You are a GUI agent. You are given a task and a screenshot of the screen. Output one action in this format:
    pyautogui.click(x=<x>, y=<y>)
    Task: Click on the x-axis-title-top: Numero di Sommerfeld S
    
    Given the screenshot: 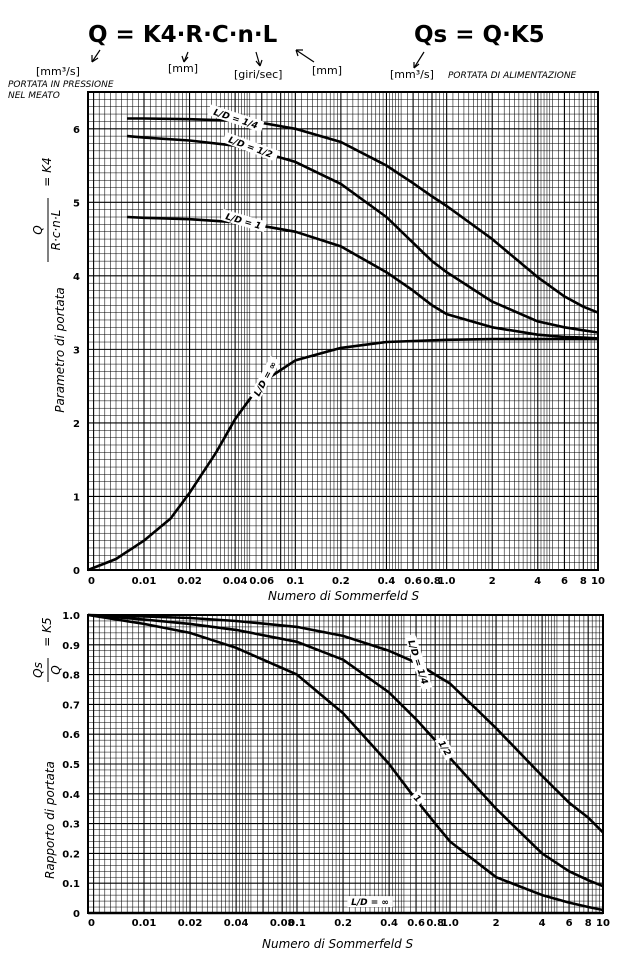 What is the action you would take?
    pyautogui.click(x=344, y=596)
    